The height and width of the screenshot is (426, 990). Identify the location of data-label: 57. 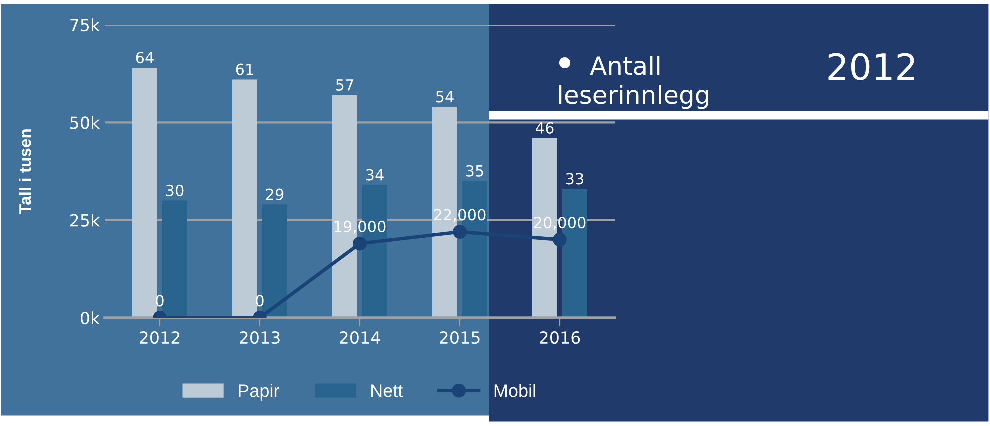
(345, 85).